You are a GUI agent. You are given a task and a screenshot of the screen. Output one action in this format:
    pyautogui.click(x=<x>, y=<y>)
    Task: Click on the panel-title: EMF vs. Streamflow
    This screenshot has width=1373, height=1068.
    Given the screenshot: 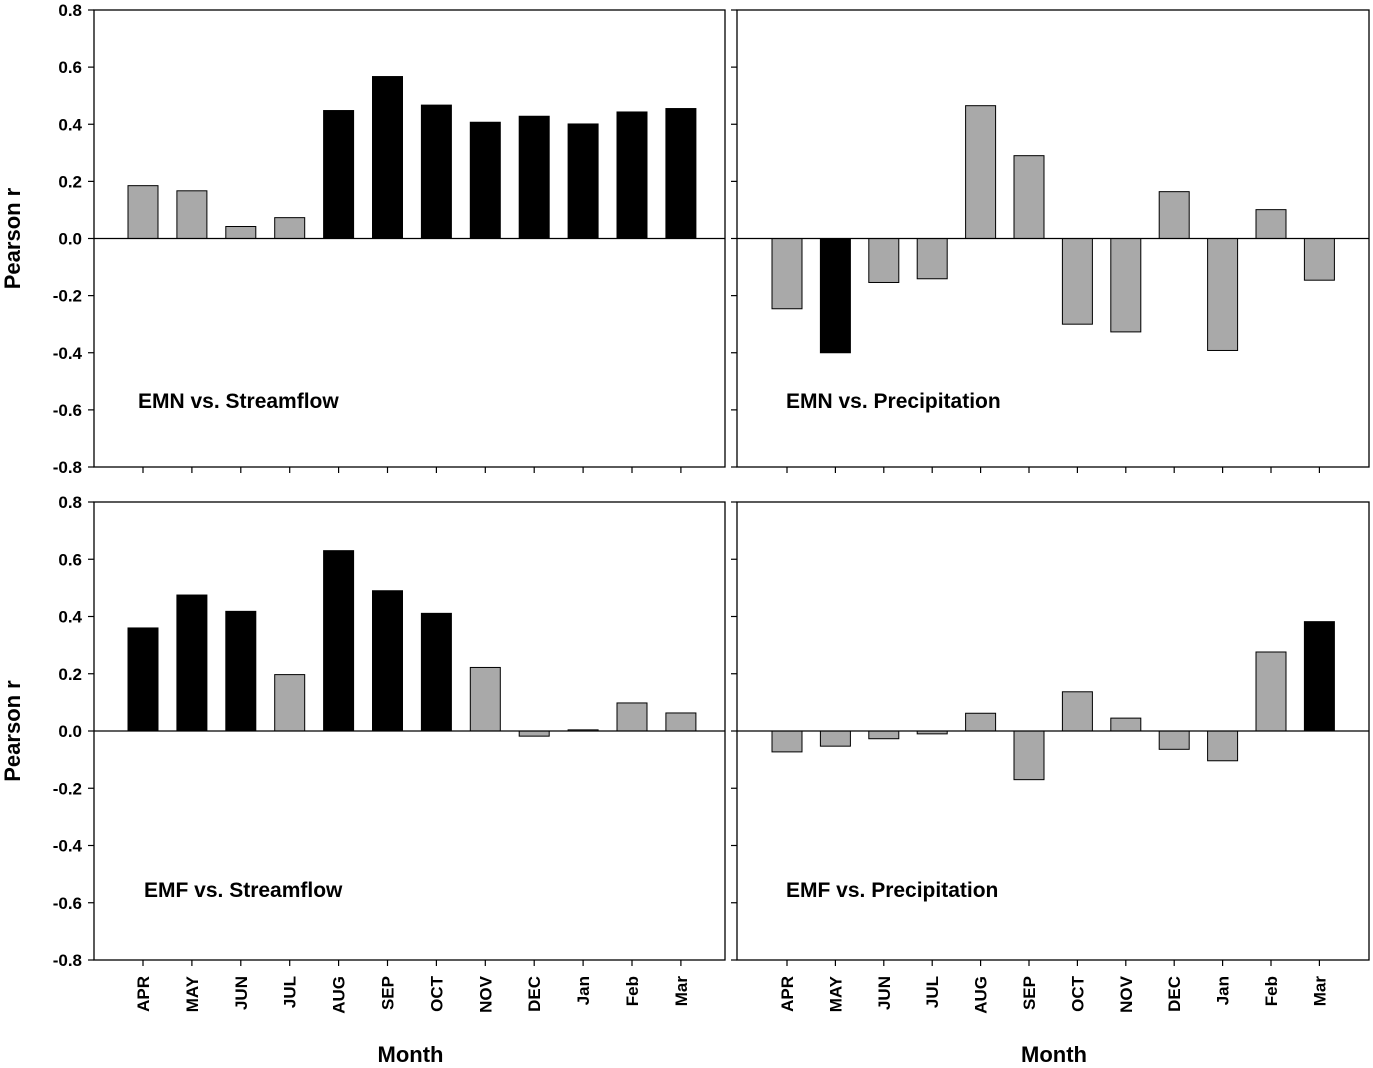 What is the action you would take?
    pyautogui.click(x=243, y=890)
    